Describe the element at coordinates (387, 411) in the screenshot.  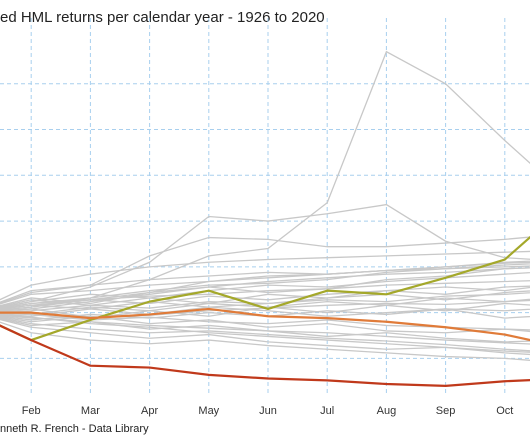
I see `x-tick-label: Aug` at that location.